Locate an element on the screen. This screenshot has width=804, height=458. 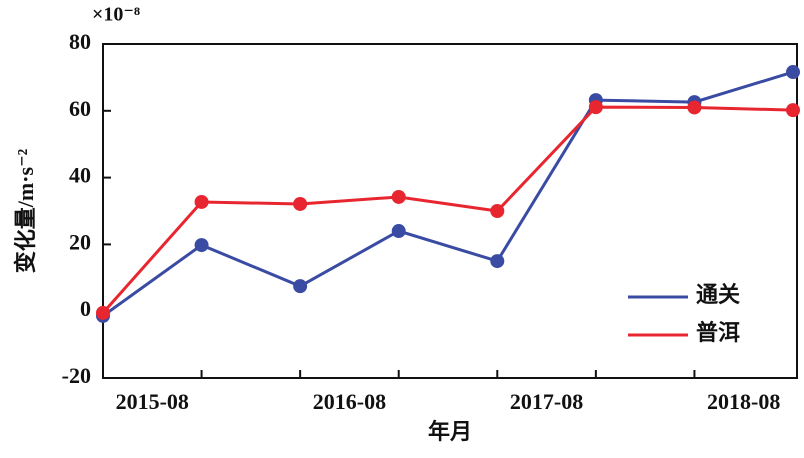
y-multiplier: ×10⁻⁸ is located at coordinates (116, 15).